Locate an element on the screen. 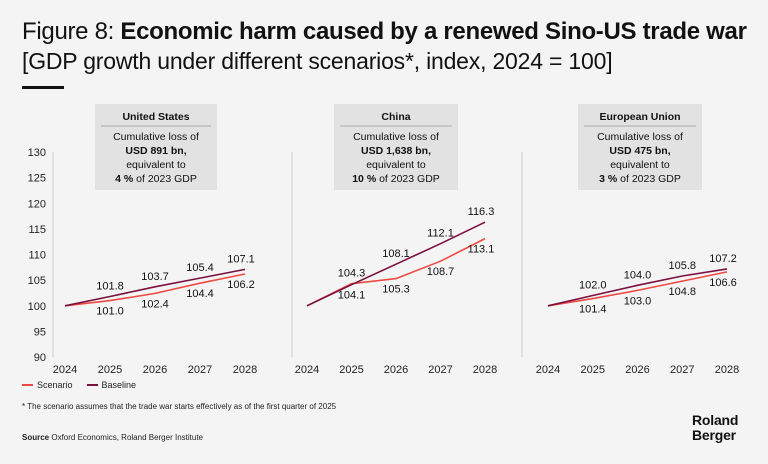  panel-title: European Union is located at coordinates (639, 117).